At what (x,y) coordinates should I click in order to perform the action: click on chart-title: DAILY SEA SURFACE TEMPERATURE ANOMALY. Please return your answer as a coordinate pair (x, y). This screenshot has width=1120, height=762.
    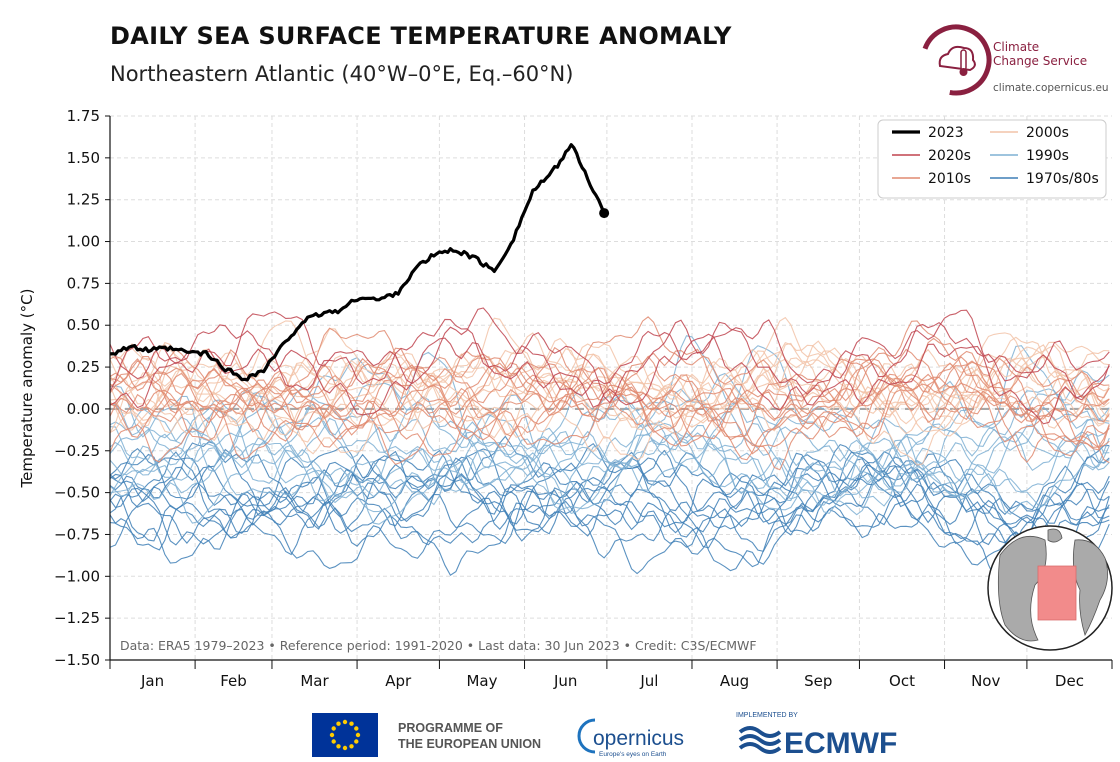
    Looking at the image, I should click on (421, 36).